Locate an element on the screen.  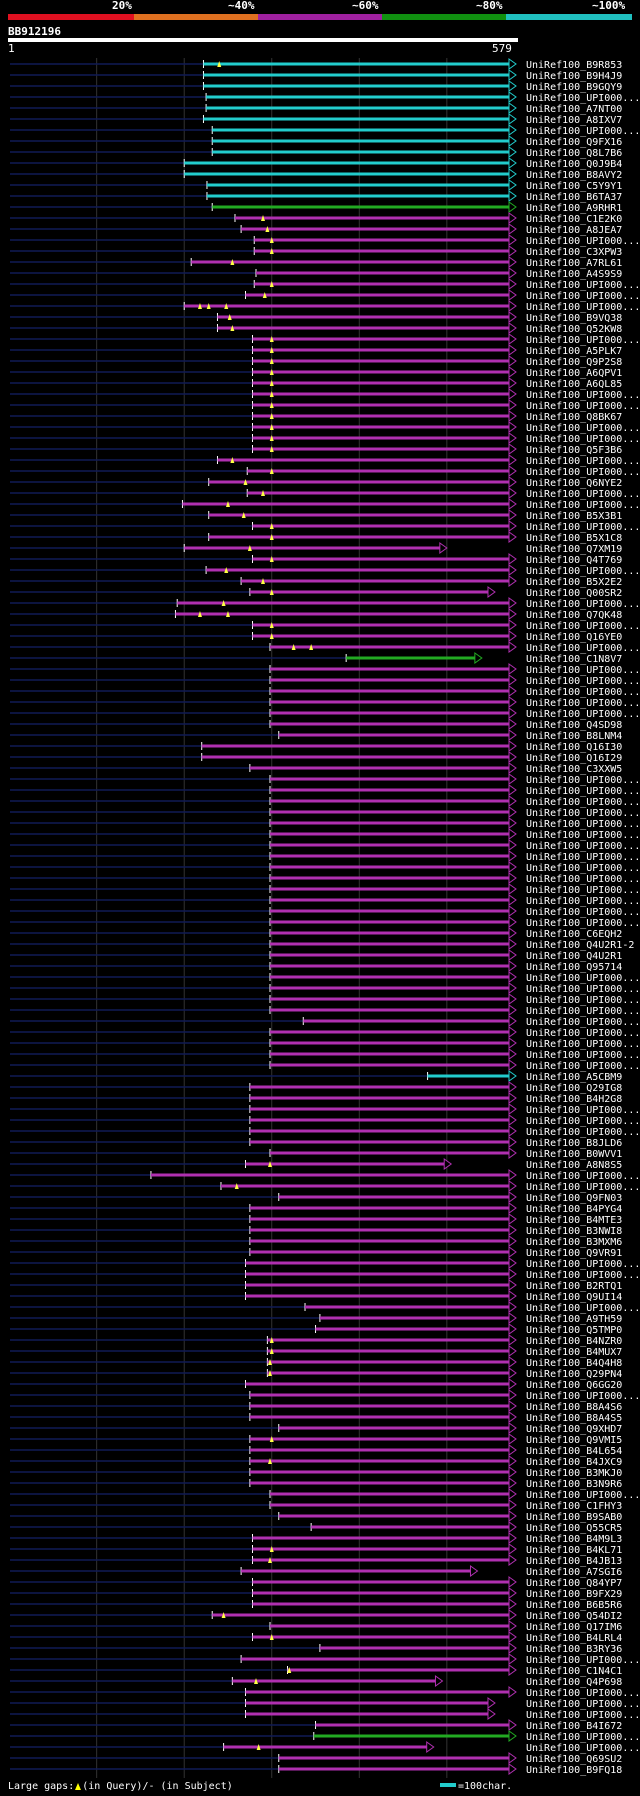
hit-label: UniRef100_Q9XHD7 is located at coordinates (574, 1429).